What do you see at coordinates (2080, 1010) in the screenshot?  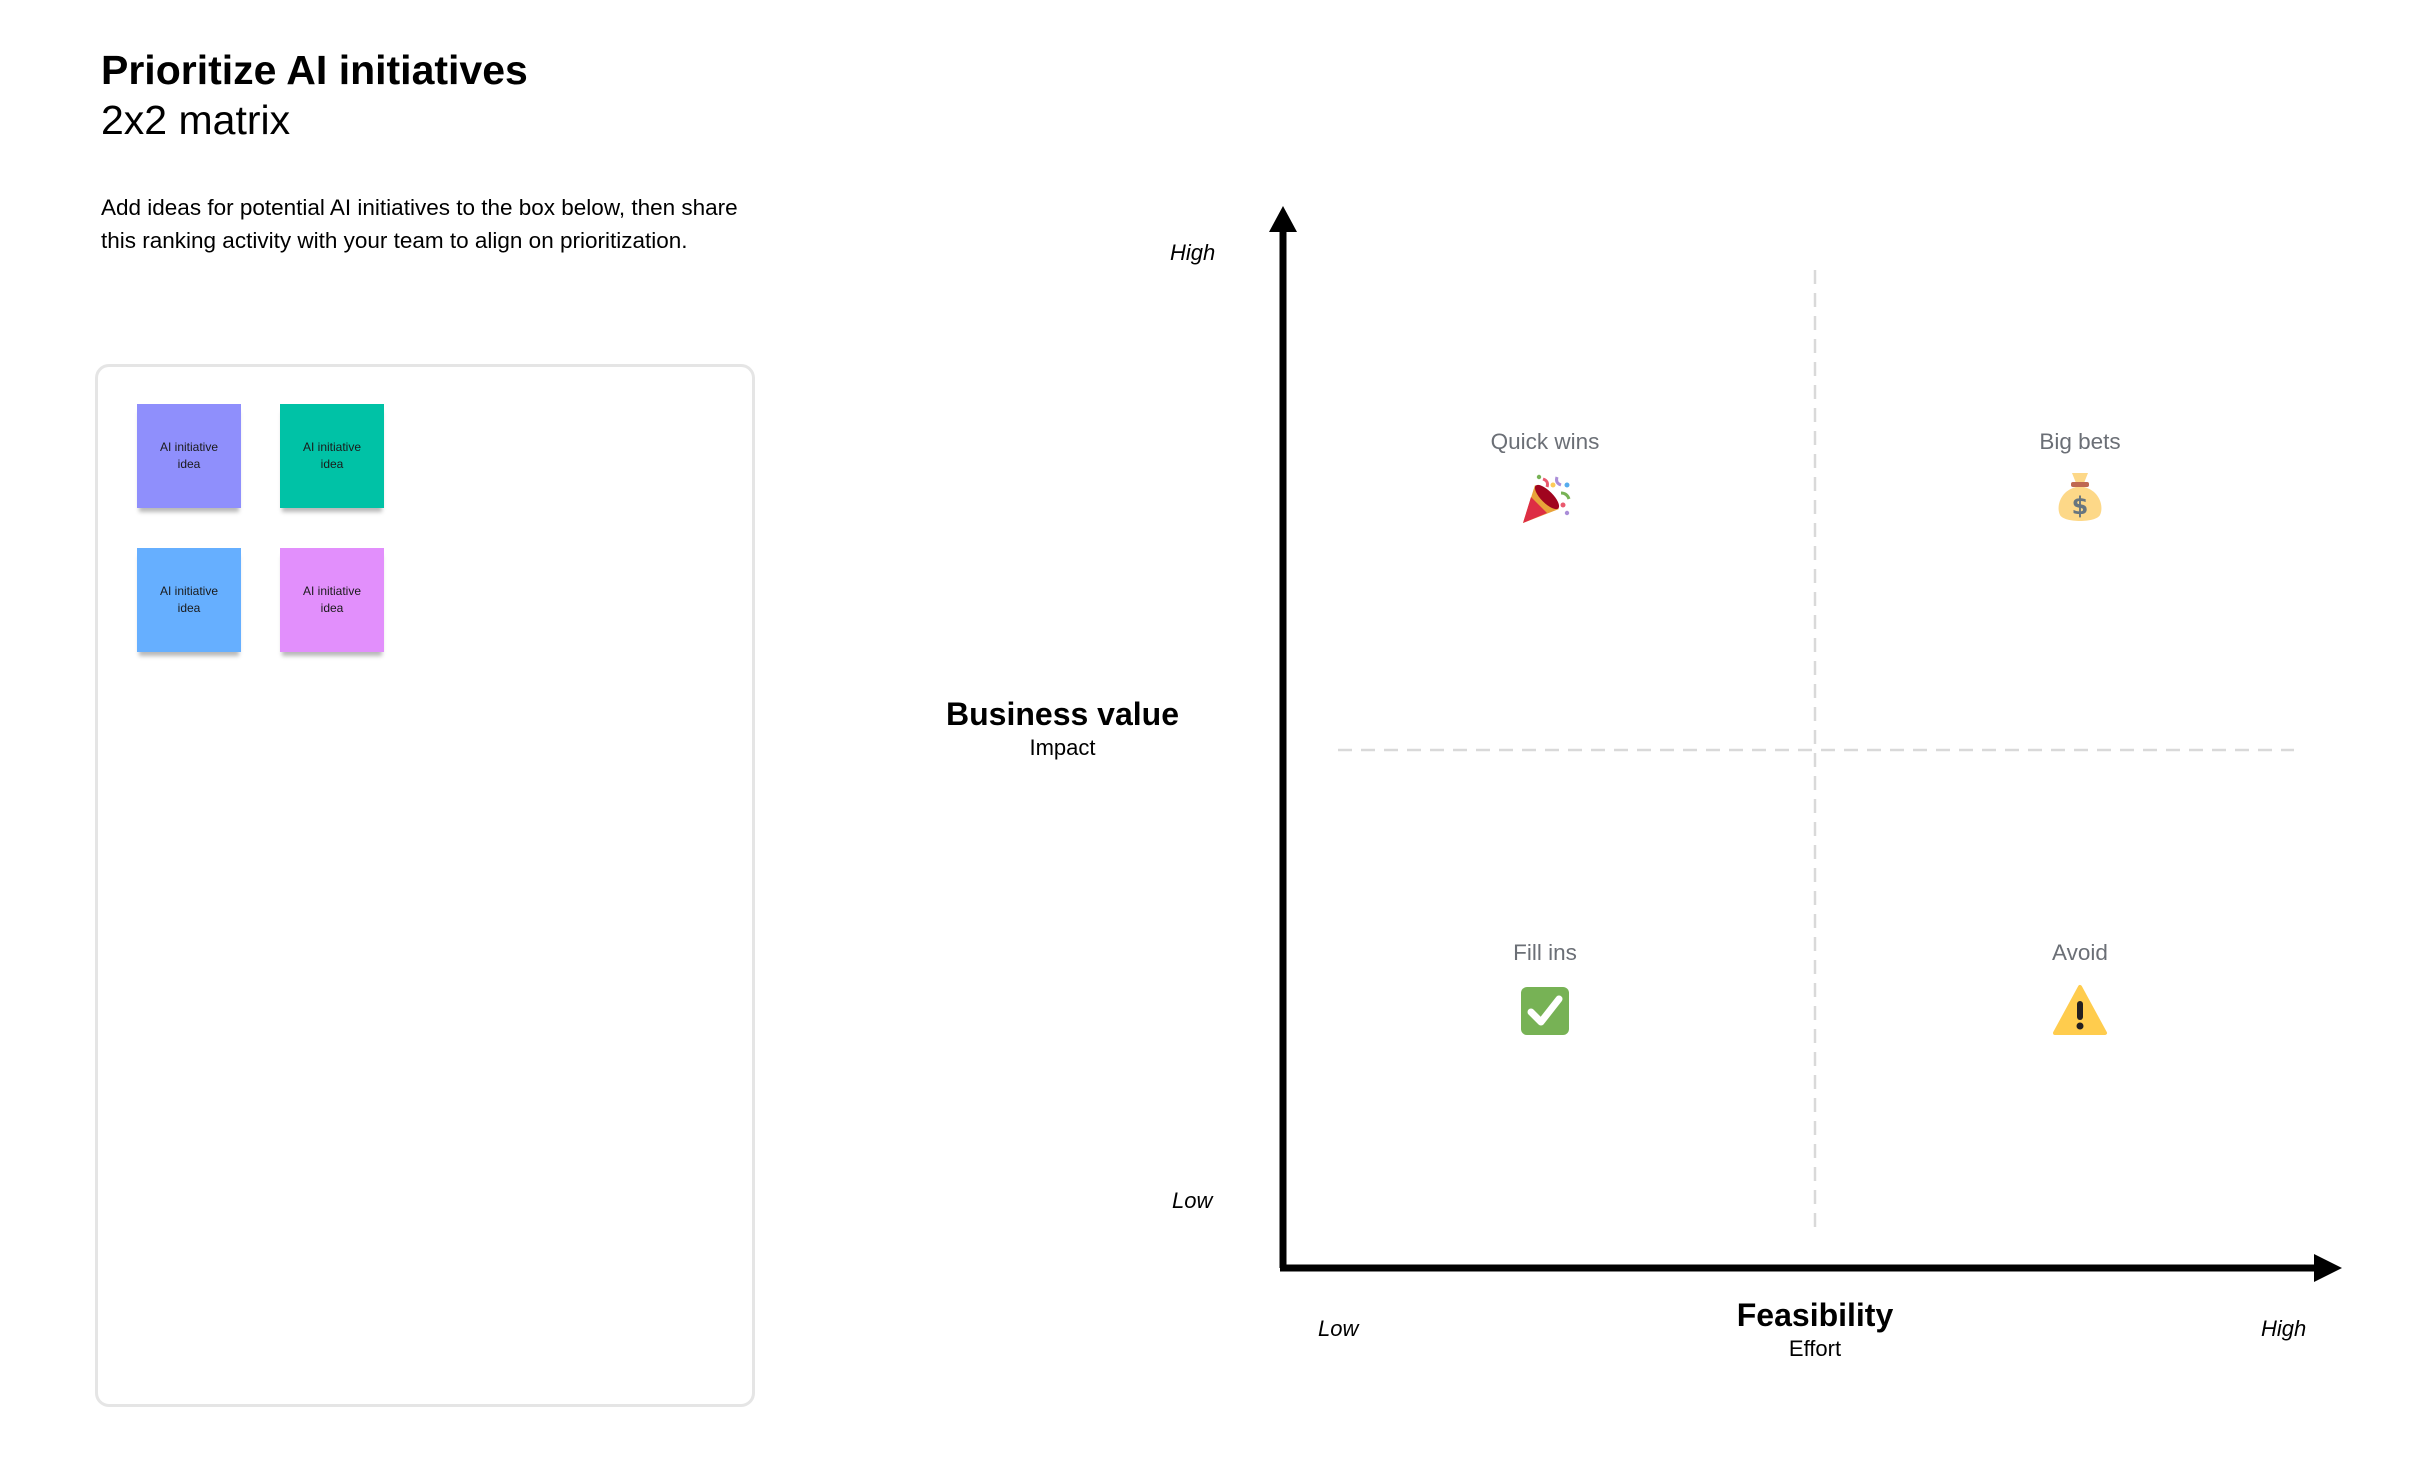 I see `warning-icon` at bounding box center [2080, 1010].